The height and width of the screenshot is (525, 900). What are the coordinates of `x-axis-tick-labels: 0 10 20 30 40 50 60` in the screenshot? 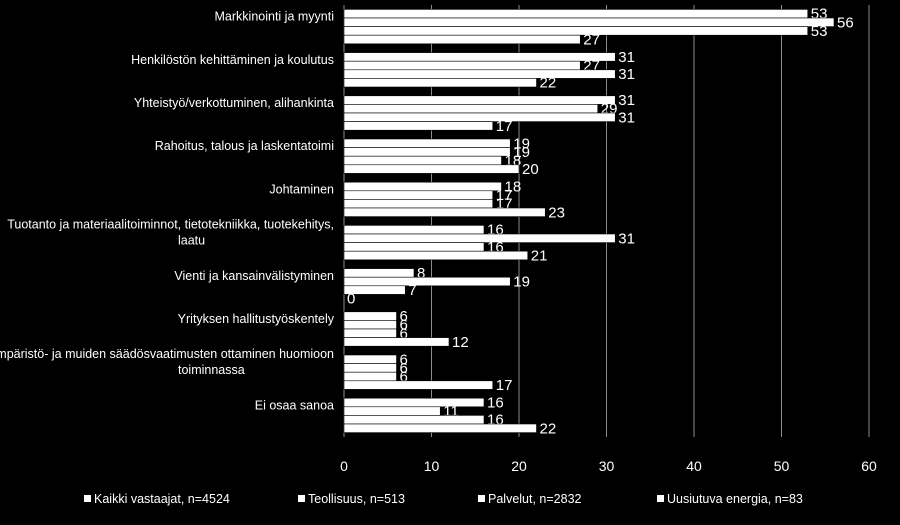 It's located at (608, 466).